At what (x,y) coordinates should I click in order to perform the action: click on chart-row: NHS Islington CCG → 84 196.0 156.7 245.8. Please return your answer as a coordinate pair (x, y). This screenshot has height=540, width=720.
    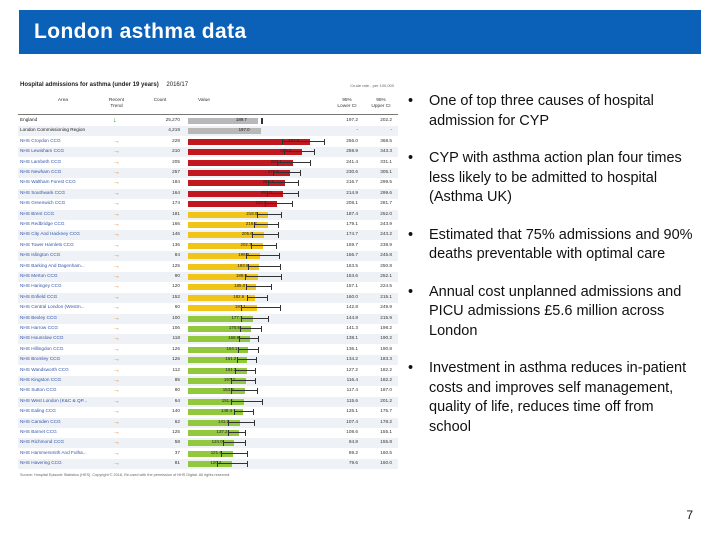
    Looking at the image, I should click on (208, 256).